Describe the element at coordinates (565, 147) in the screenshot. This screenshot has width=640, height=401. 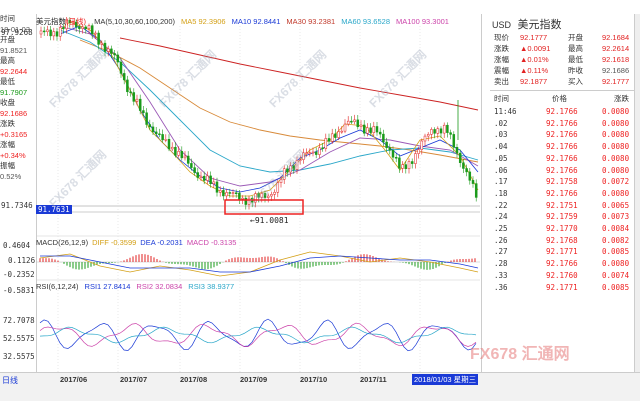
I see `tick-row: .04 92.1766 0.0080` at that location.